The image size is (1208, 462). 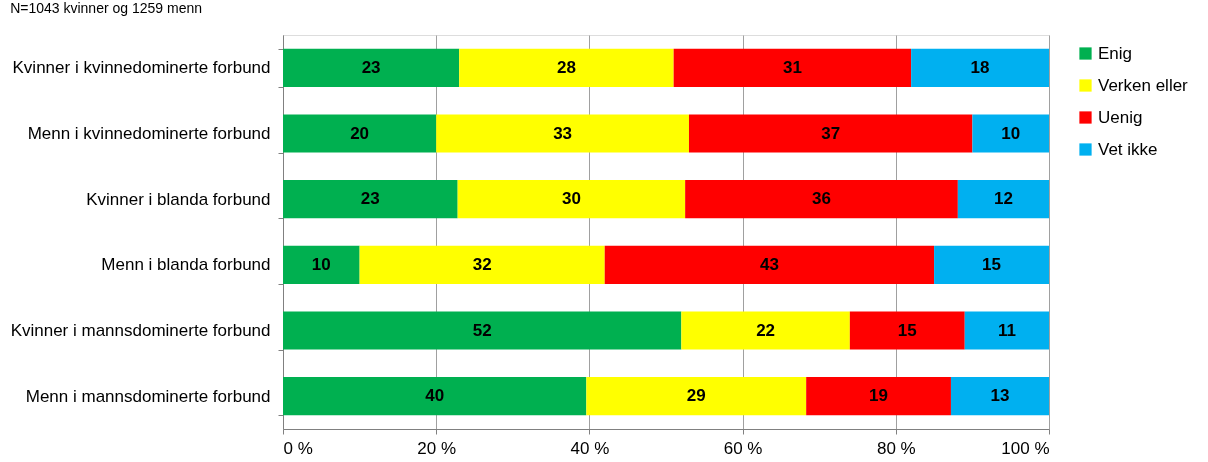 What do you see at coordinates (141, 68) in the screenshot?
I see `y-tick-label: Kvinner i kvinnedominerte forbund` at bounding box center [141, 68].